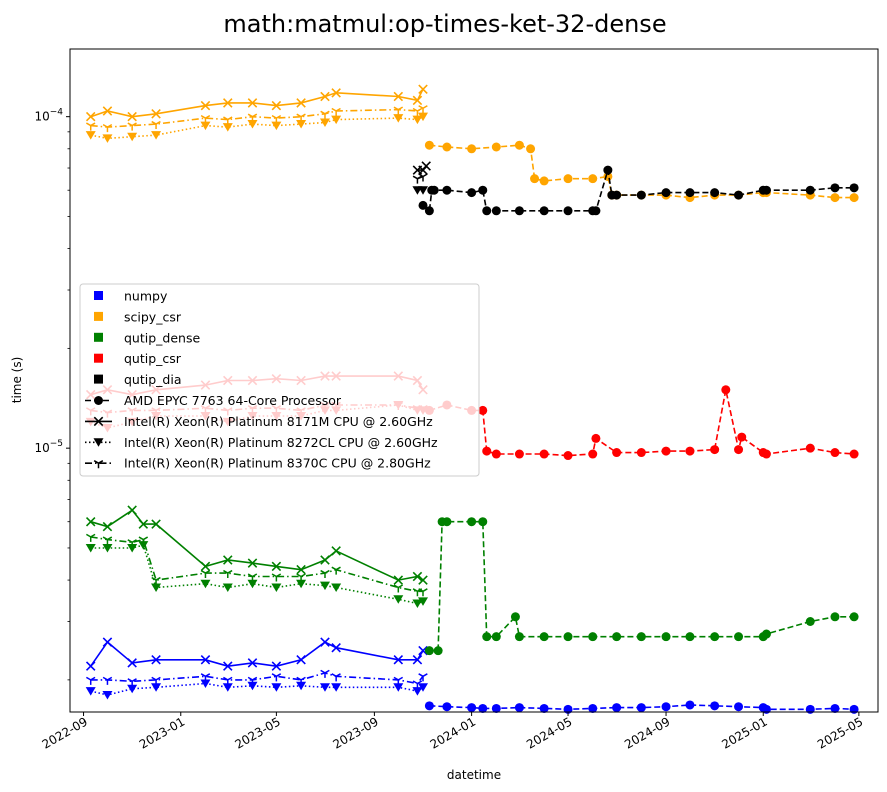 The width and height of the screenshot is (887, 792). I want to click on series-numpy, so click(641, 707).